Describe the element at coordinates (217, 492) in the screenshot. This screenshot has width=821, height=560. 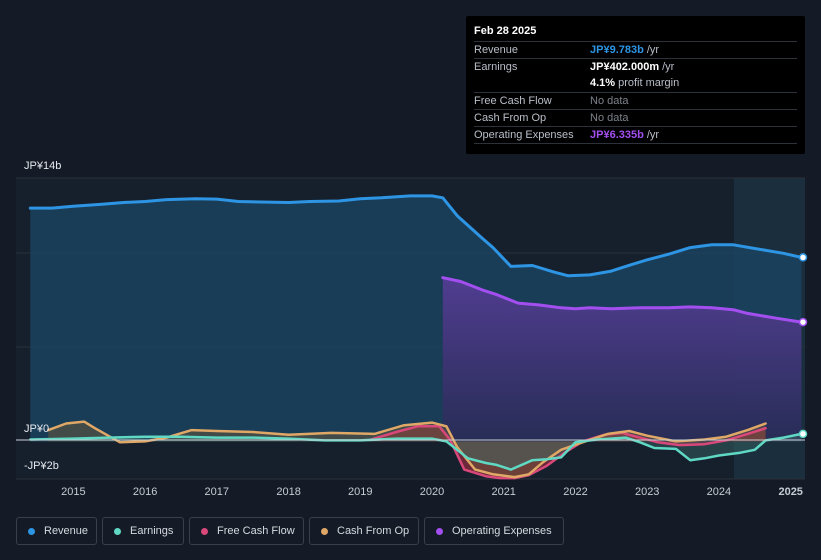
I see `x-tick-label: 2017` at that location.